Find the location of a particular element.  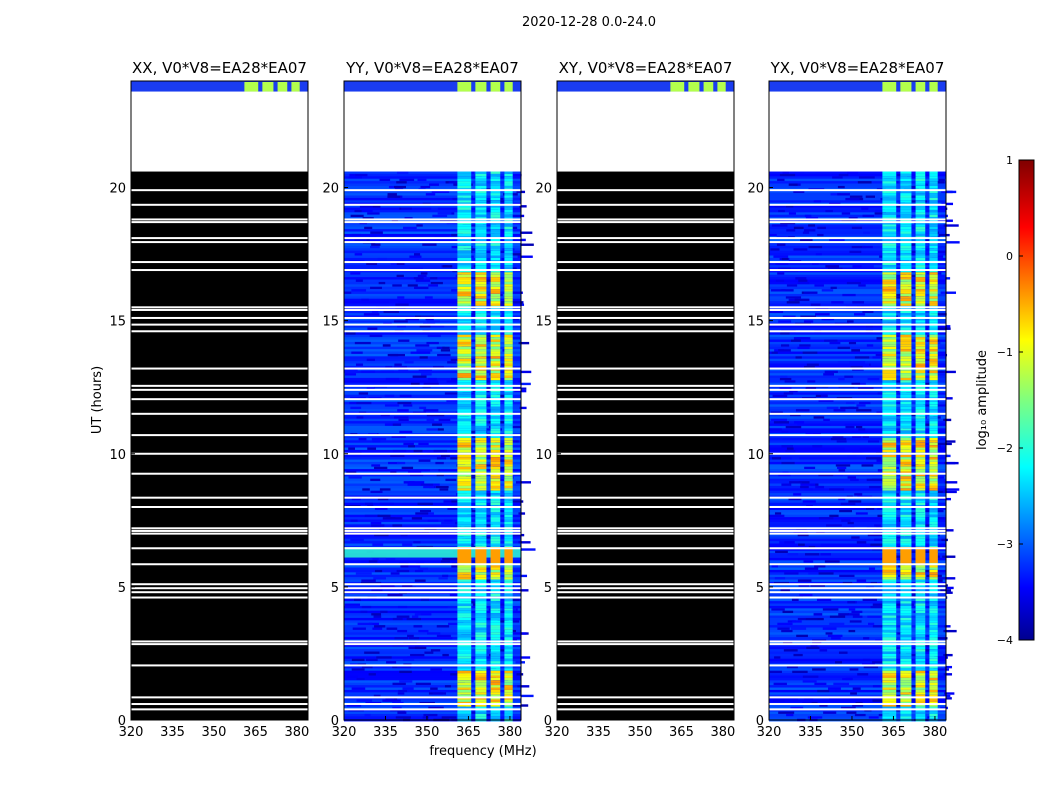

missing-data-gap is located at coordinates (645, 131).